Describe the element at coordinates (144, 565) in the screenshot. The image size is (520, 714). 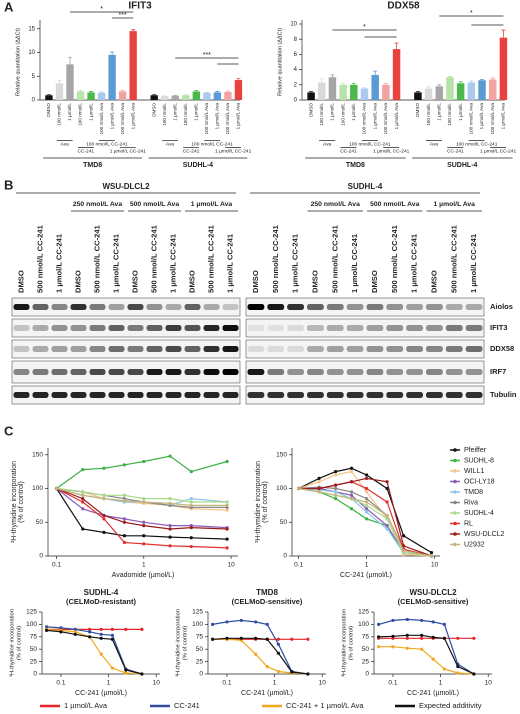
I see `x-tick-label: 1` at that location.